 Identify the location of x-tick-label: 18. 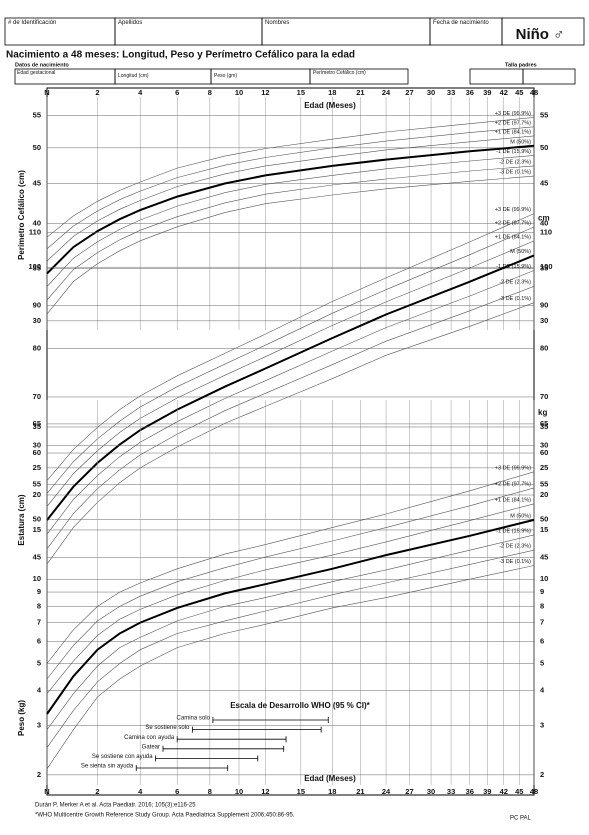
(332, 791).